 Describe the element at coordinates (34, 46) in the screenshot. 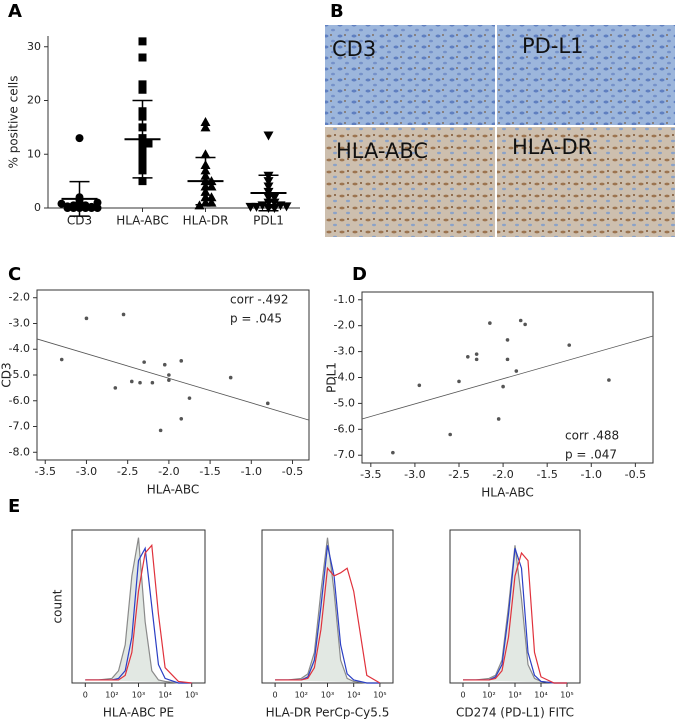

I see `y-tick-label: 30` at that location.